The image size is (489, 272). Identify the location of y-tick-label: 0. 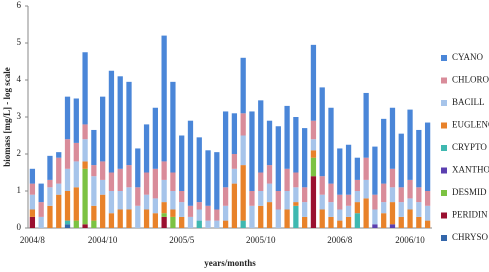
(19, 227).